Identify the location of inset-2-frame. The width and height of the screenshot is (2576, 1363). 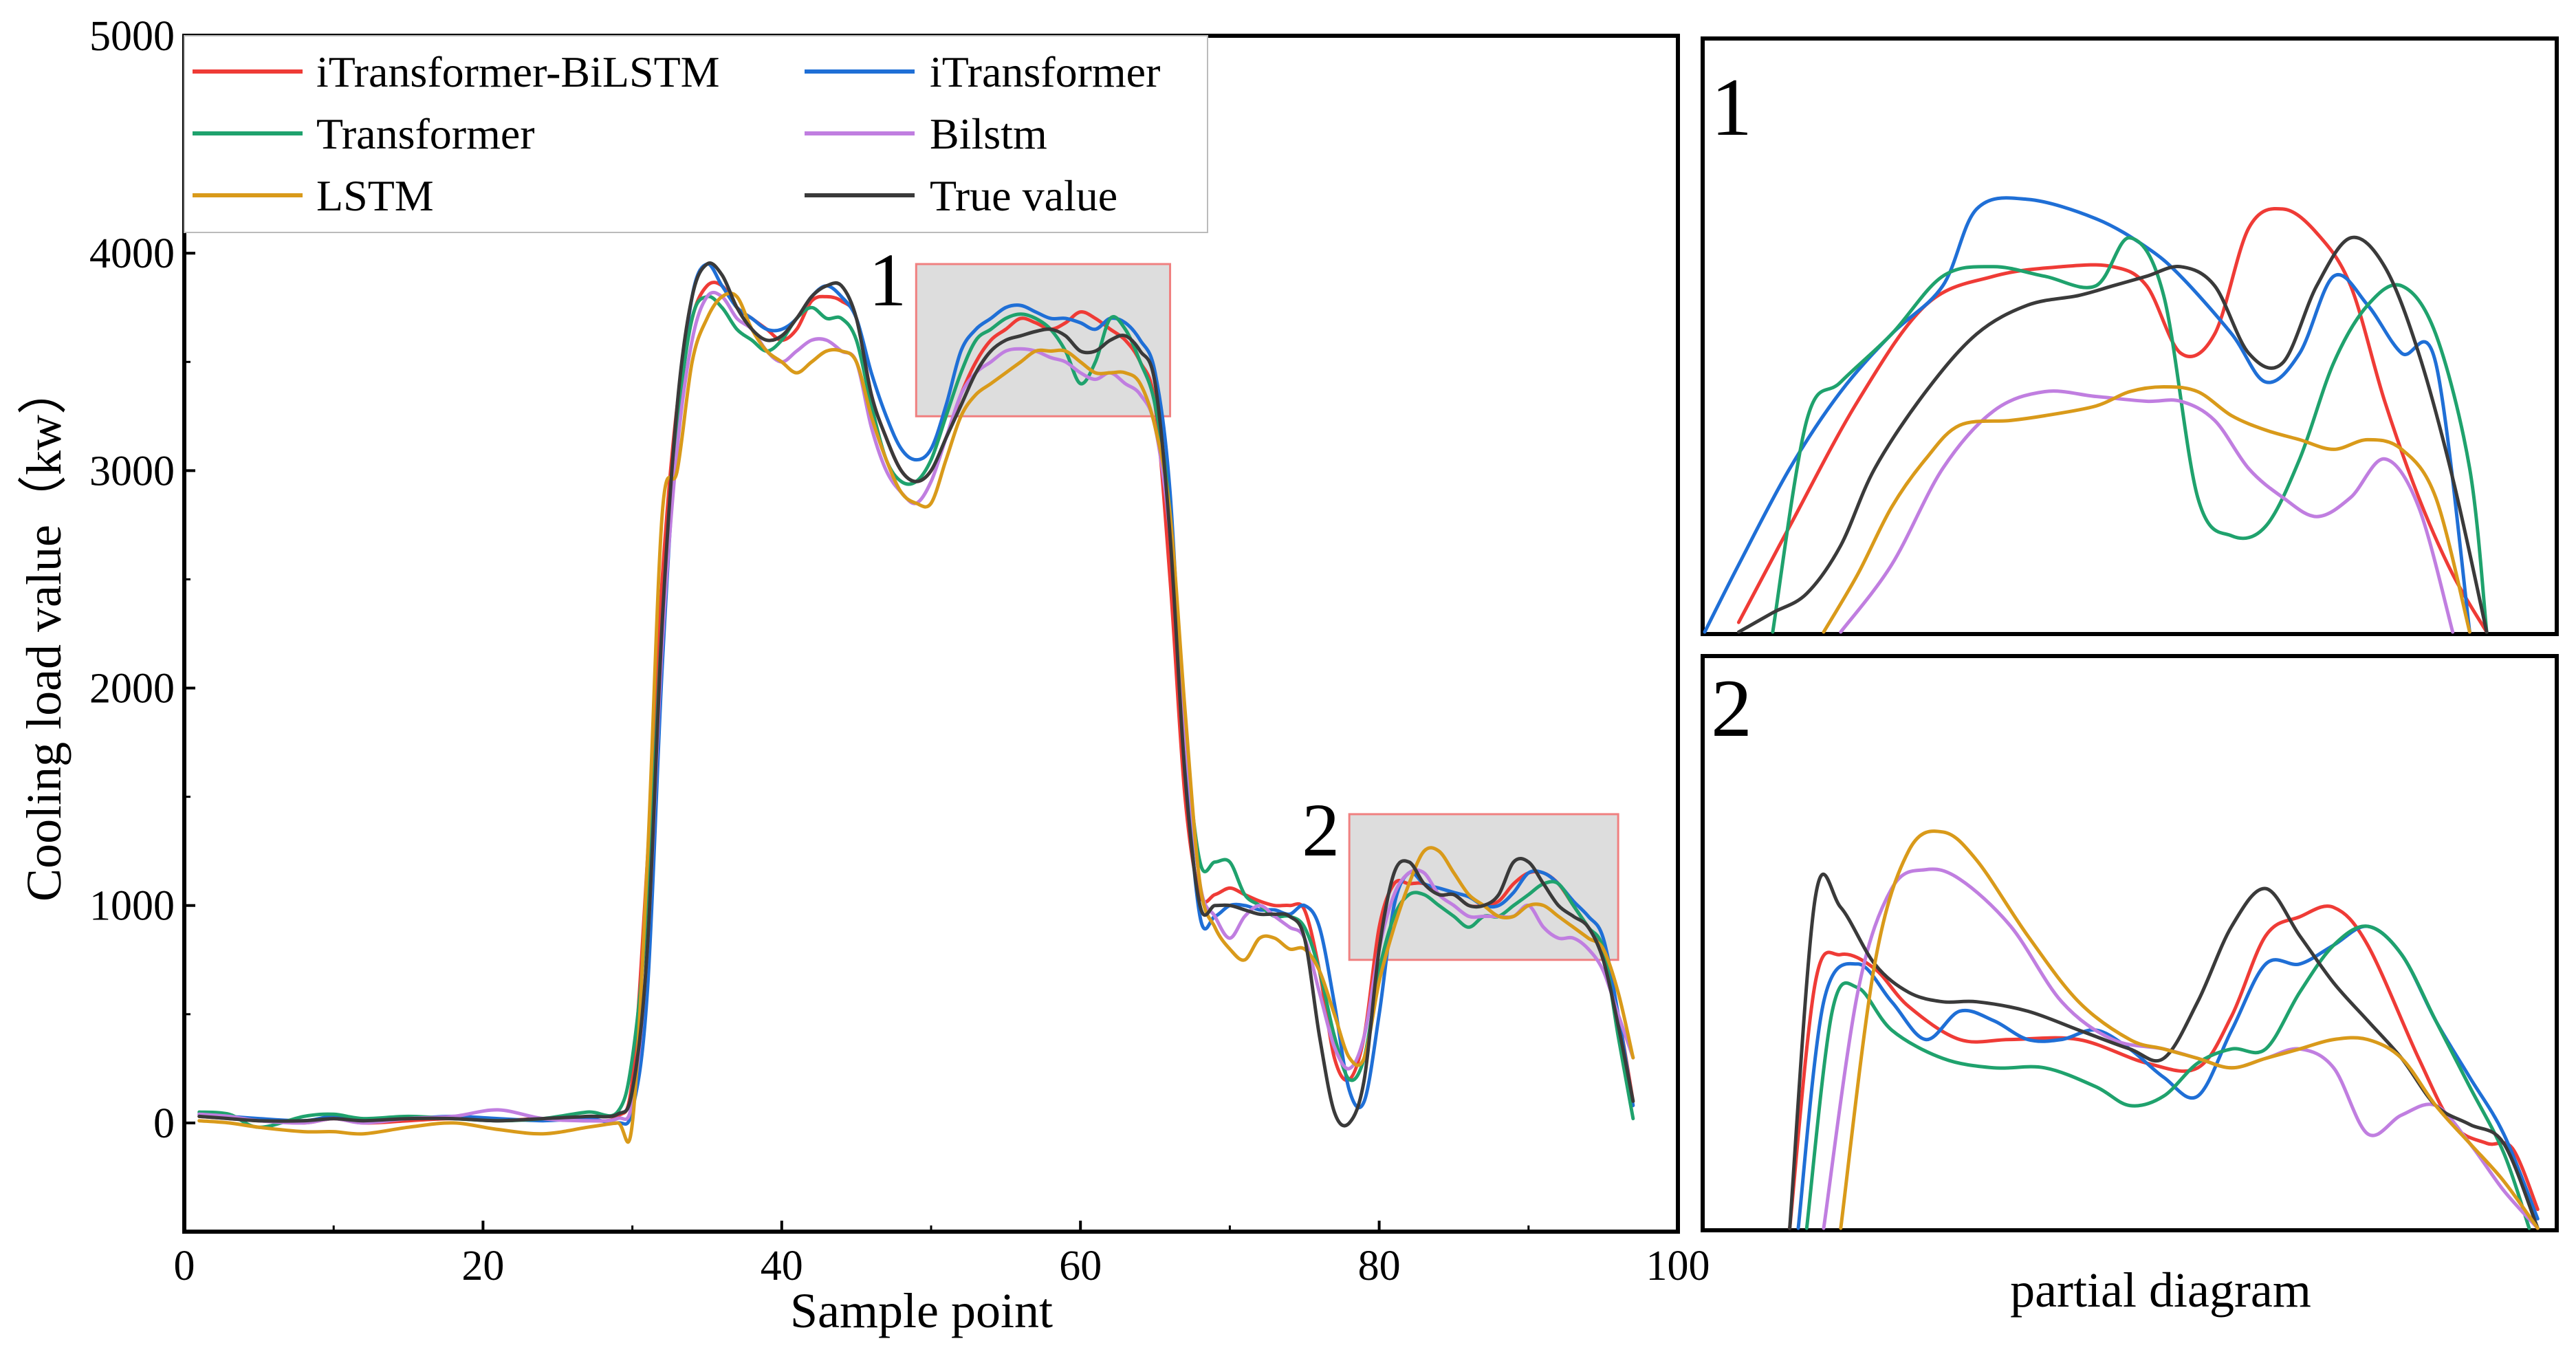
(2130, 943).